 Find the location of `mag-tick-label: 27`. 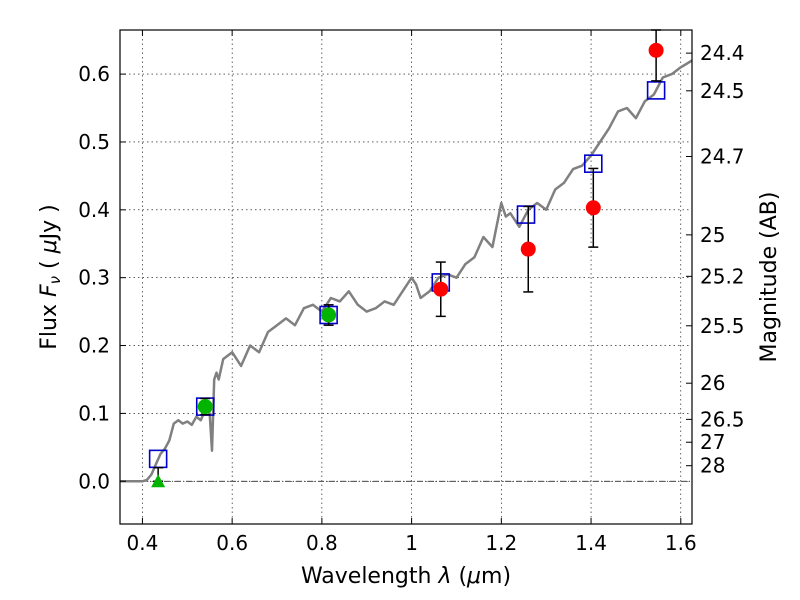

mag-tick-label: 27 is located at coordinates (712, 442).